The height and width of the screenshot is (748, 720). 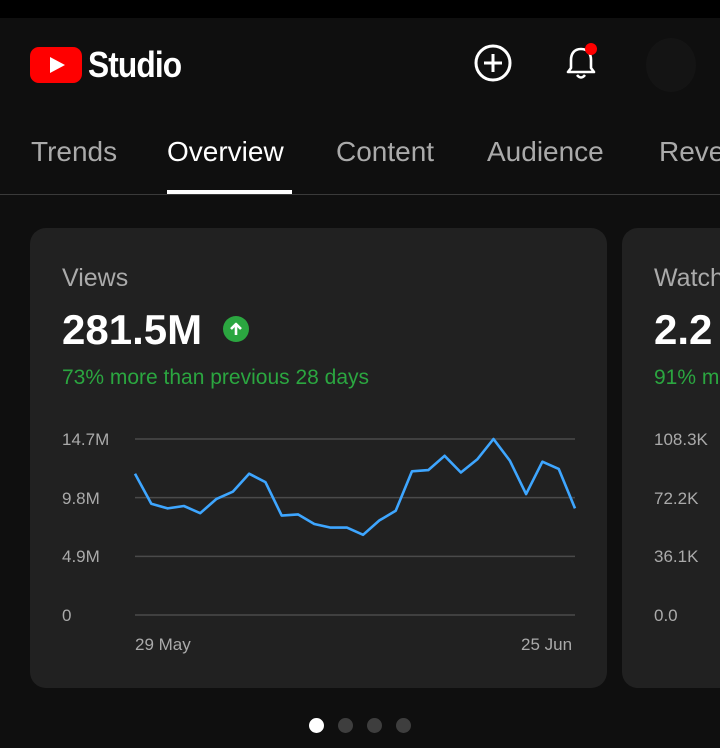 What do you see at coordinates (360, 9) in the screenshot?
I see `status-bar` at bounding box center [360, 9].